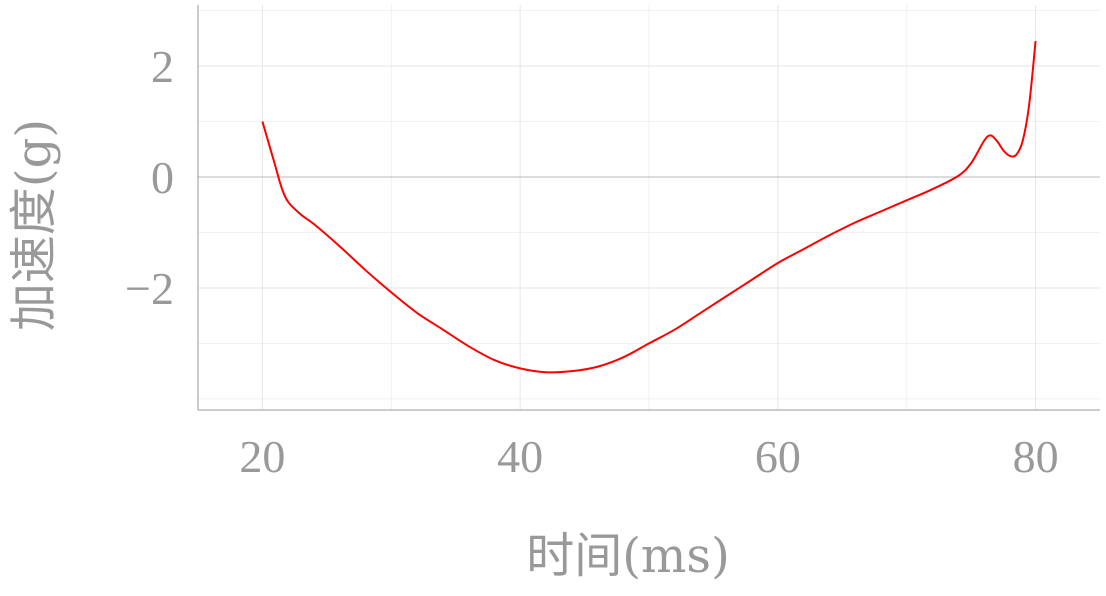  Describe the element at coordinates (34, 225) in the screenshot. I see `y-axis-title: 加速度(g)` at that location.